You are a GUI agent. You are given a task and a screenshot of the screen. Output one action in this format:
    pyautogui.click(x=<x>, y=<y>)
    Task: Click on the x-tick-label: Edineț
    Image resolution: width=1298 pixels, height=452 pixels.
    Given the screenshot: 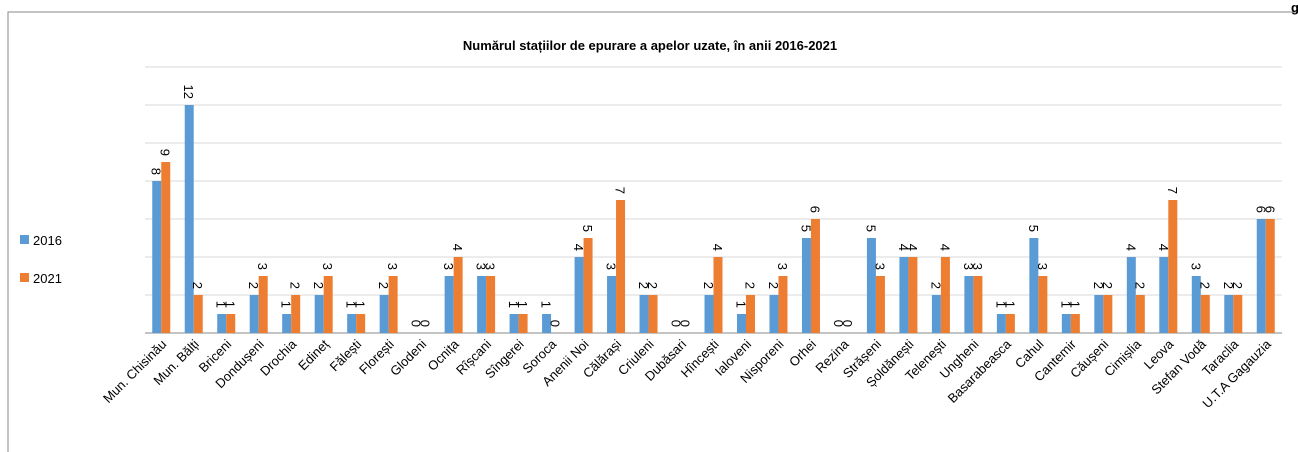 What is the action you would take?
    pyautogui.click(x=313, y=354)
    